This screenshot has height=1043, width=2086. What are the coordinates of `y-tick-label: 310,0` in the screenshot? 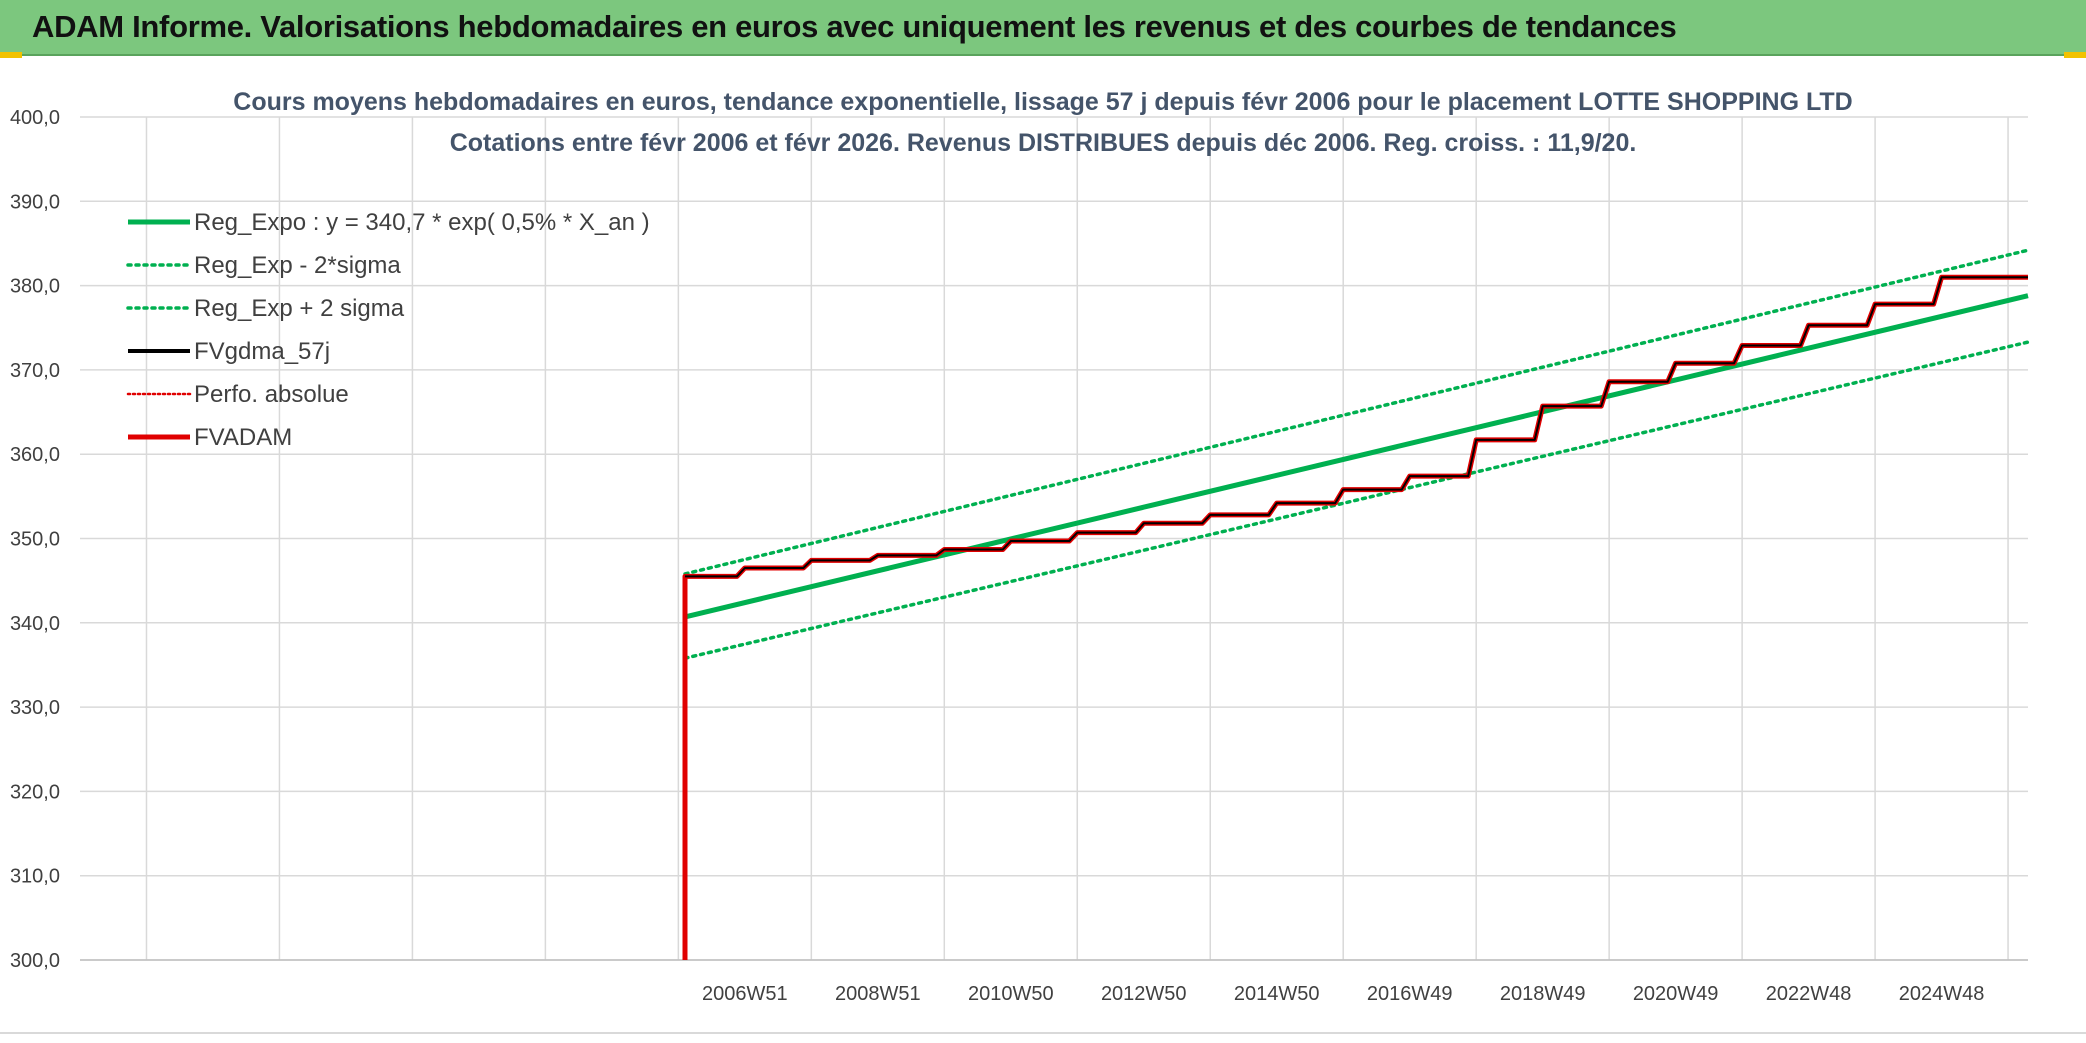 It's located at (35, 877).